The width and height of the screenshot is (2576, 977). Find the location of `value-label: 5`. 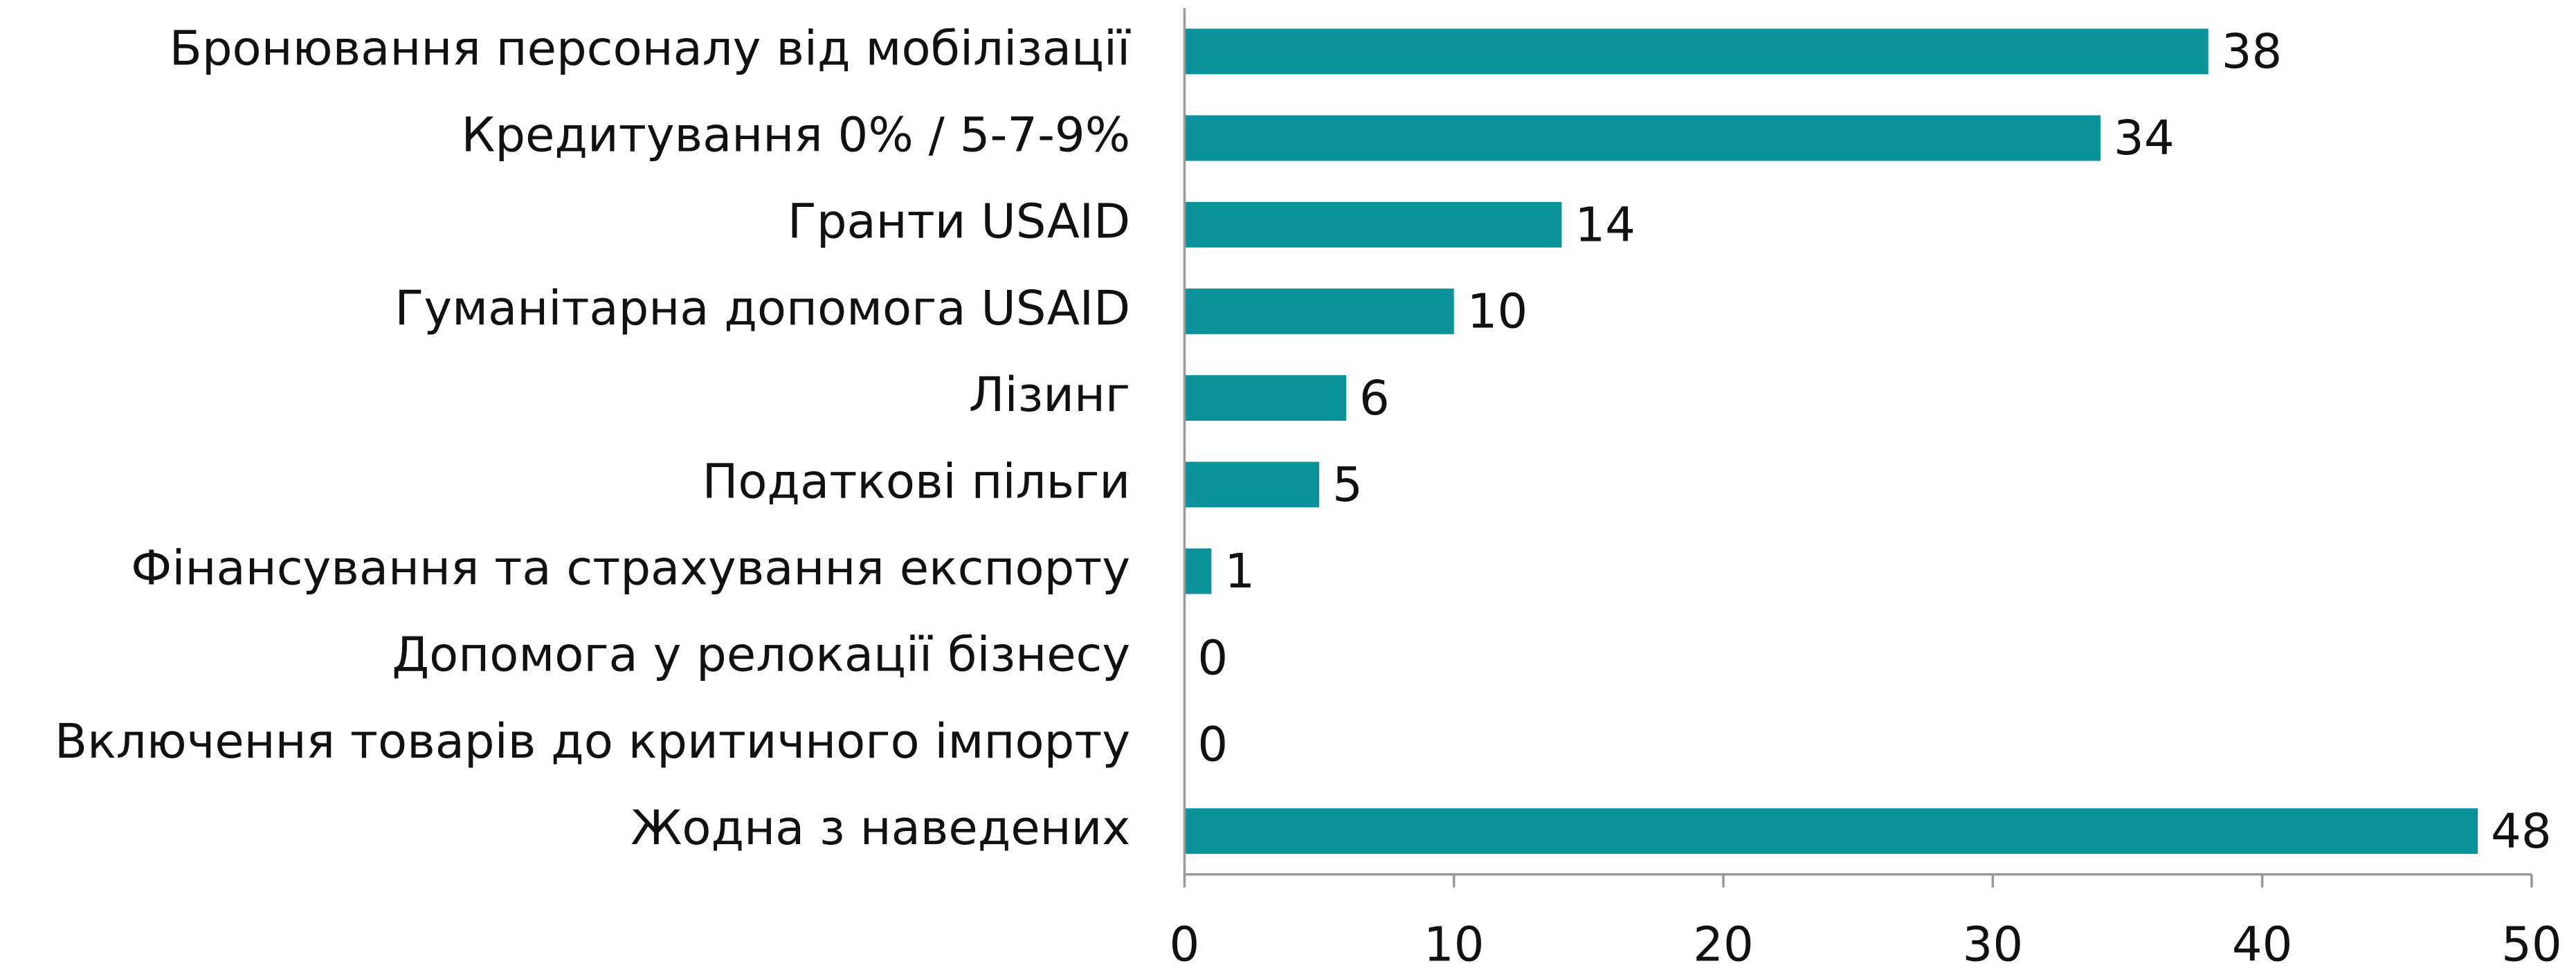

value-label: 5 is located at coordinates (1347, 485).